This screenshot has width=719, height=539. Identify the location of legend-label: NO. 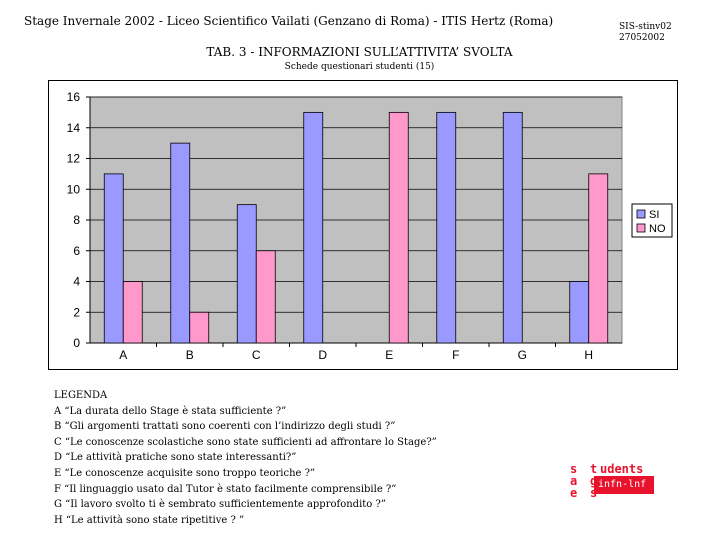
(657, 229).